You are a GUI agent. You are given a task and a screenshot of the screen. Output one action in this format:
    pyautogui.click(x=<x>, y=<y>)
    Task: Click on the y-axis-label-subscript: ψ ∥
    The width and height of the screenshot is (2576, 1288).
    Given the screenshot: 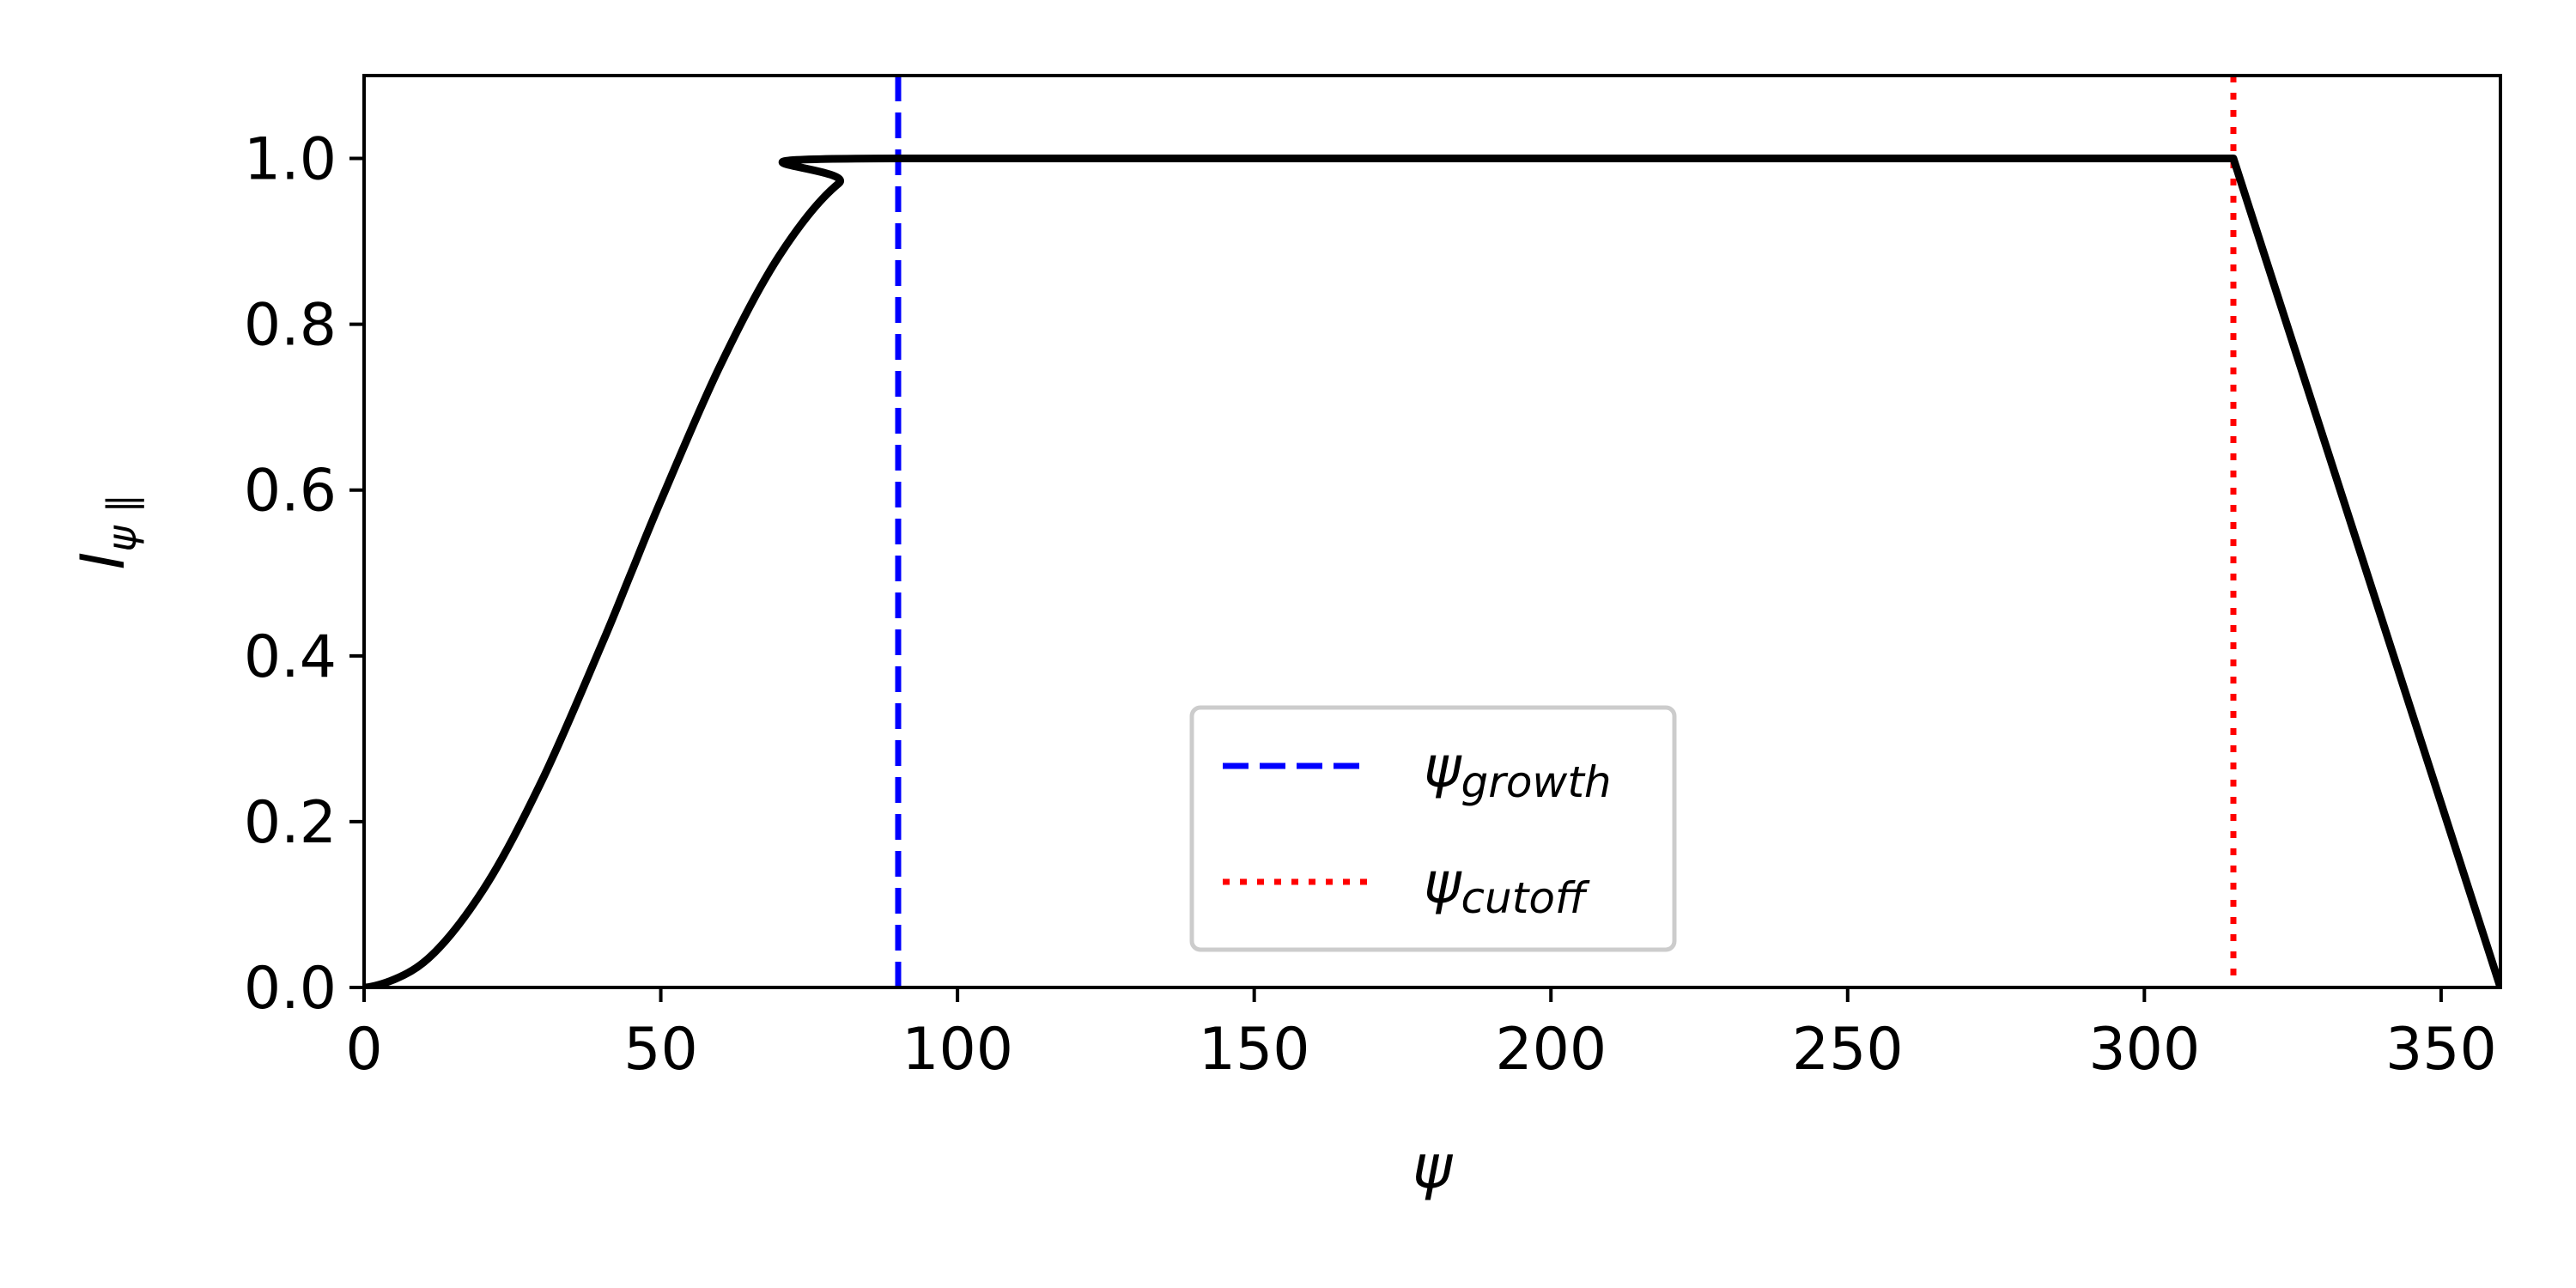 What is the action you would take?
    pyautogui.click(x=122, y=523)
    